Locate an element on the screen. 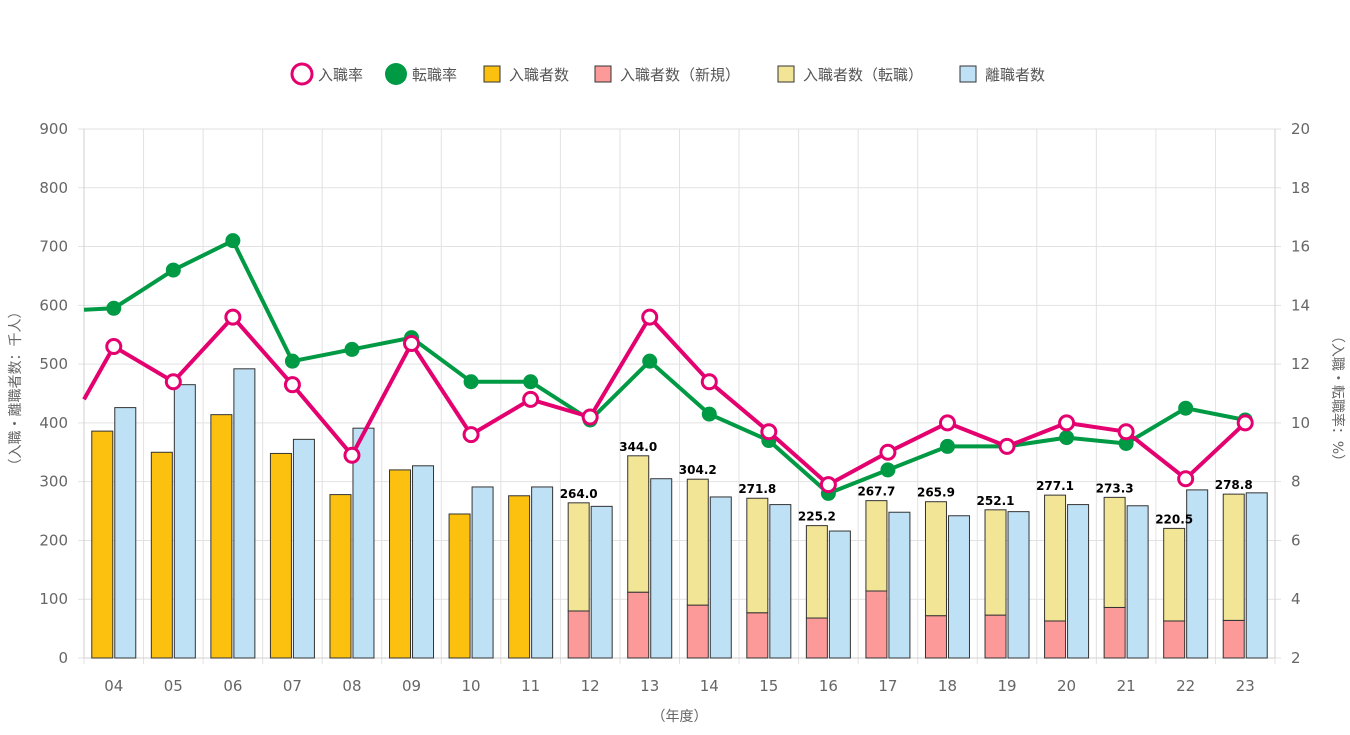  y-left-tick-label: 400 is located at coordinates (53, 423).